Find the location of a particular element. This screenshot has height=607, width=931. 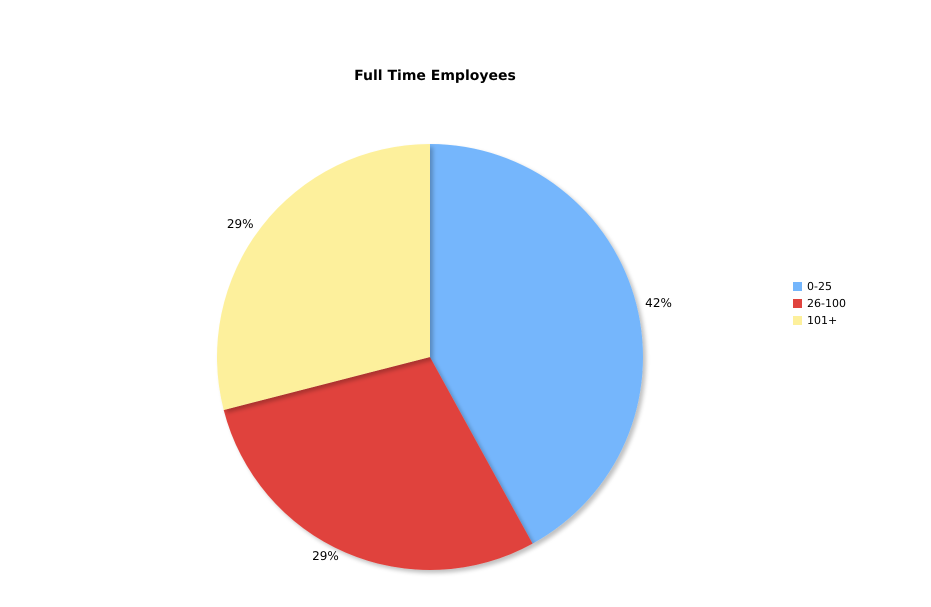

legend-label: 26-100 is located at coordinates (826, 303).